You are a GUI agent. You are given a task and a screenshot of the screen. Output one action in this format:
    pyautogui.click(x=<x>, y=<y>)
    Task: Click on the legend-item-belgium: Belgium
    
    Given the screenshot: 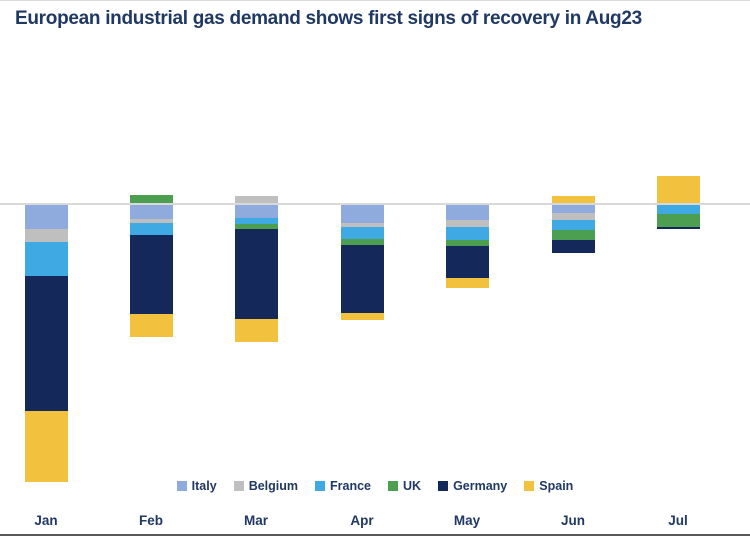 What is the action you would take?
    pyautogui.click(x=265, y=486)
    